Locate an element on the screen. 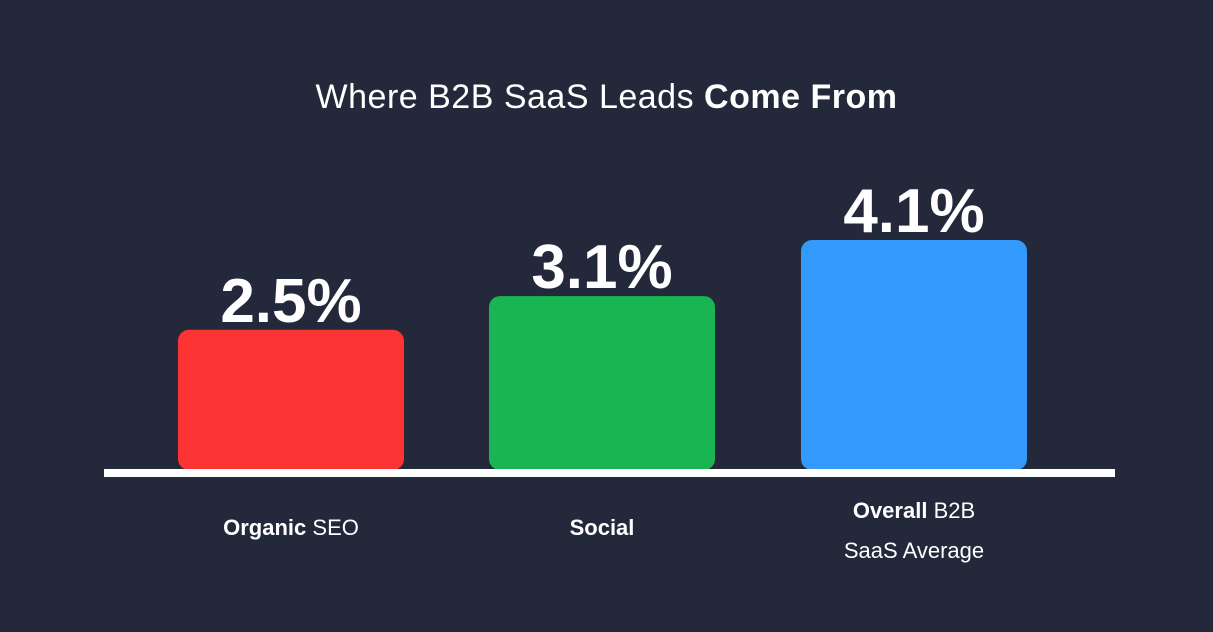 Image resolution: width=1213 pixels, height=632 pixels. bar-value-label-2: 3.1% is located at coordinates (601, 267).